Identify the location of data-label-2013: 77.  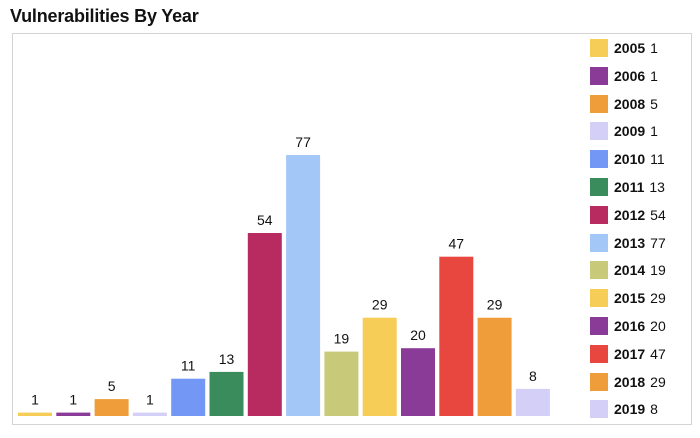
(303, 142).